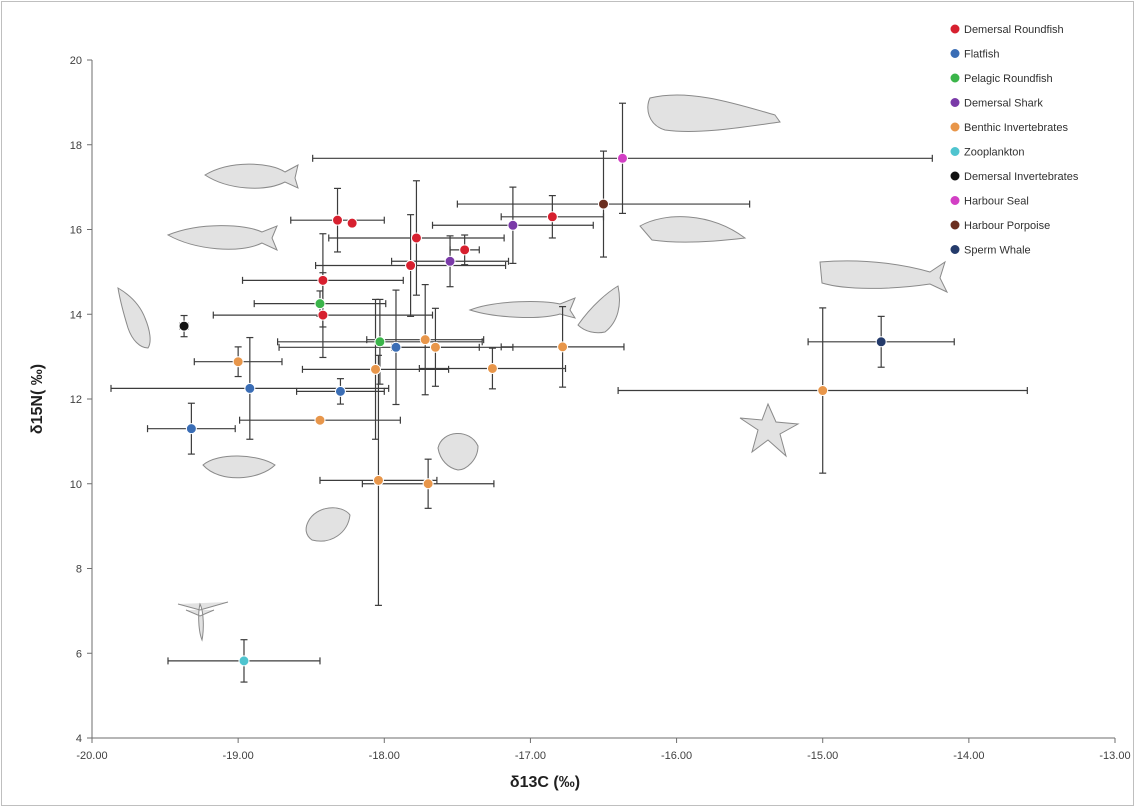 The width and height of the screenshot is (1135, 812). What do you see at coordinates (1007, 226) in the screenshot?
I see `legend-label: Harbour Porpoise` at bounding box center [1007, 226].